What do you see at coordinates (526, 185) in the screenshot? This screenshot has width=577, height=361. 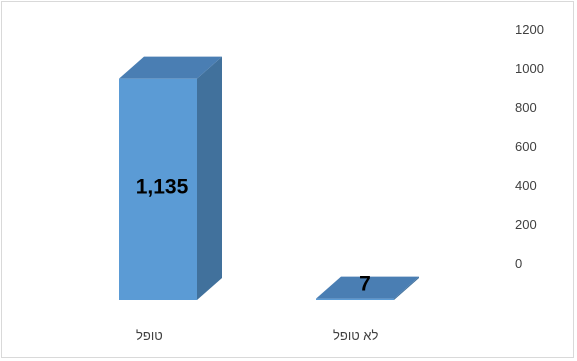 I see `y-tick-label: 400` at bounding box center [526, 185].